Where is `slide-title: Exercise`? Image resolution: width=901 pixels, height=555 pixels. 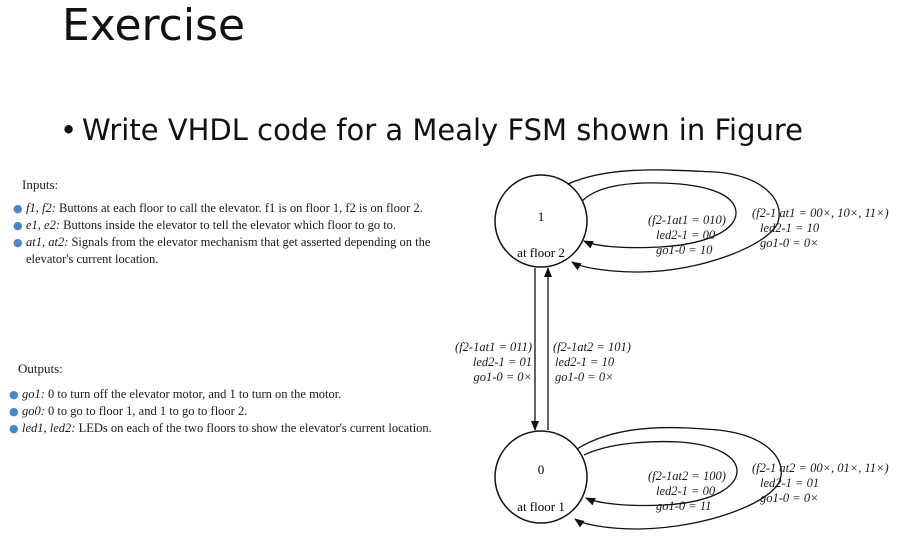
slide-title: Exercise is located at coordinates (154, 25).